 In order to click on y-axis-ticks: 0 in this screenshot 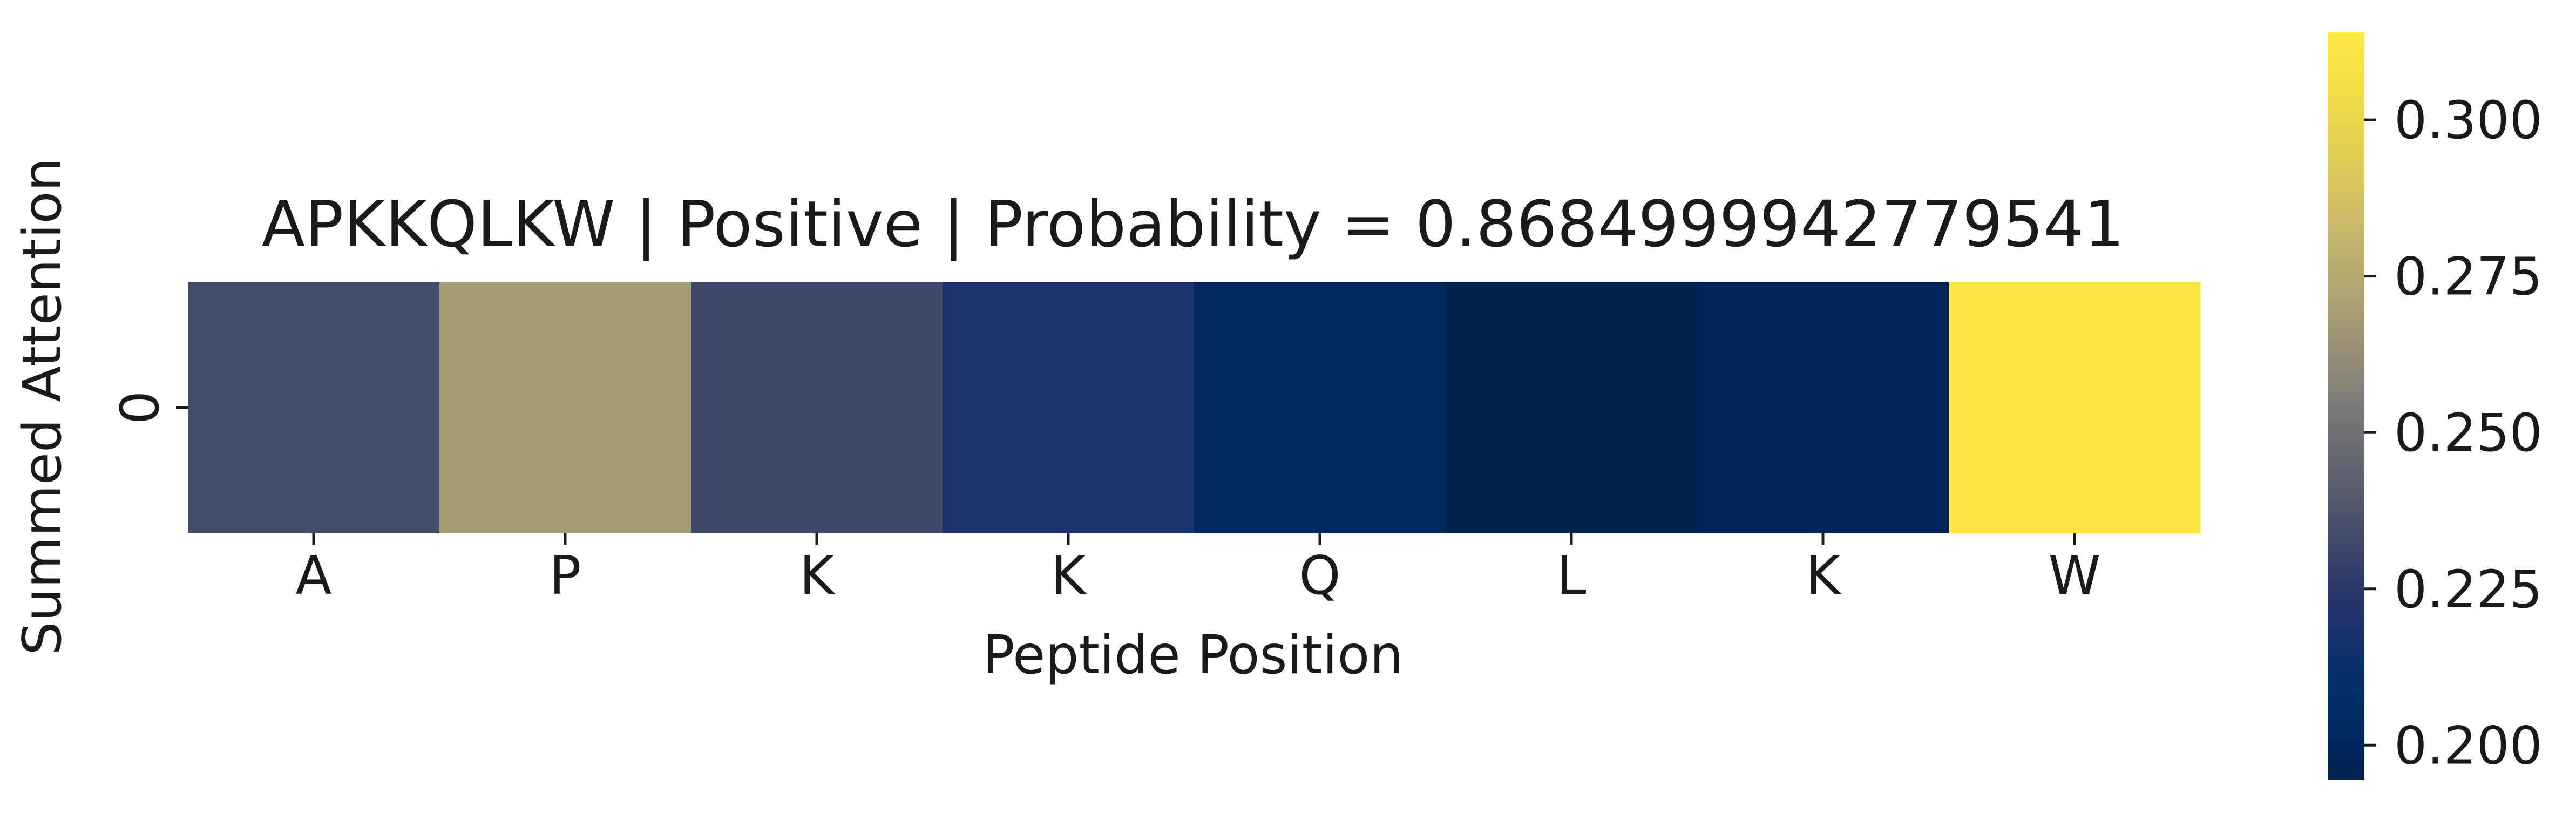, I will do `click(149, 407)`.